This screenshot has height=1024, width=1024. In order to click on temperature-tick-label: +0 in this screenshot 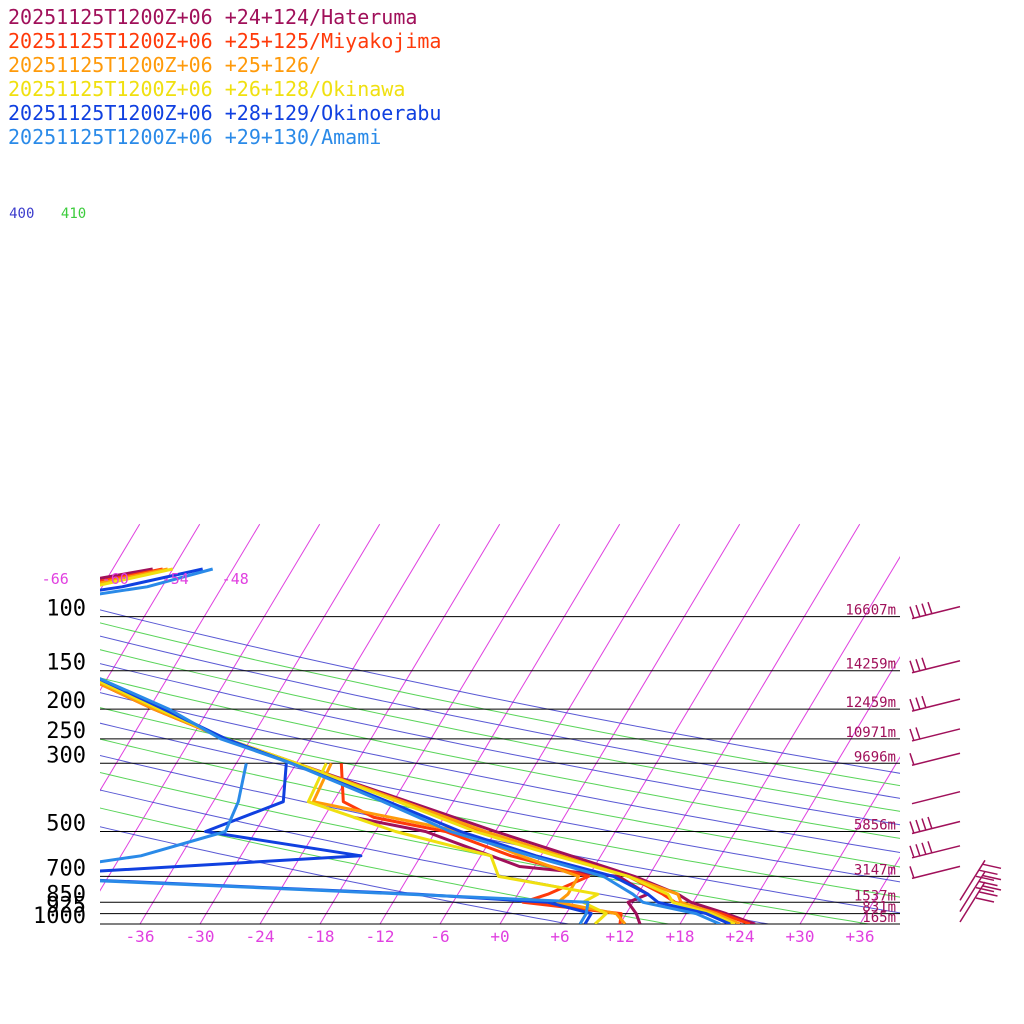, I will do `click(499, 936)`.